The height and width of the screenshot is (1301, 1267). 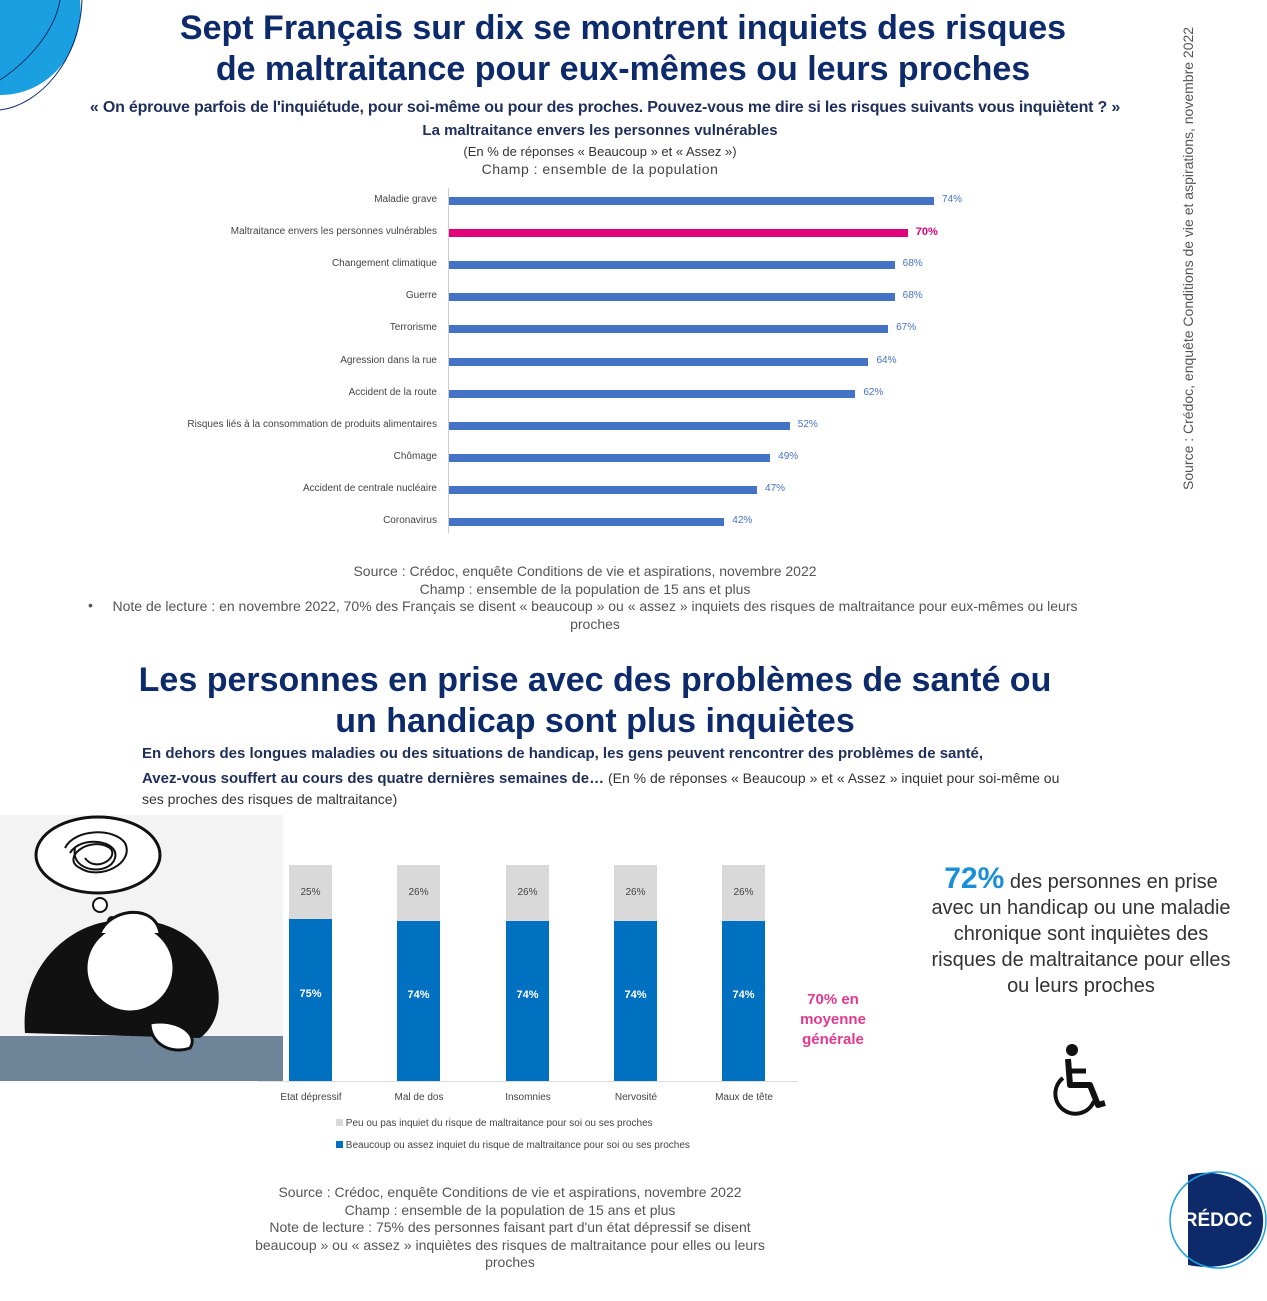 I want to click on title-line: un handicap sont plus inquiètes, so click(x=595, y=721).